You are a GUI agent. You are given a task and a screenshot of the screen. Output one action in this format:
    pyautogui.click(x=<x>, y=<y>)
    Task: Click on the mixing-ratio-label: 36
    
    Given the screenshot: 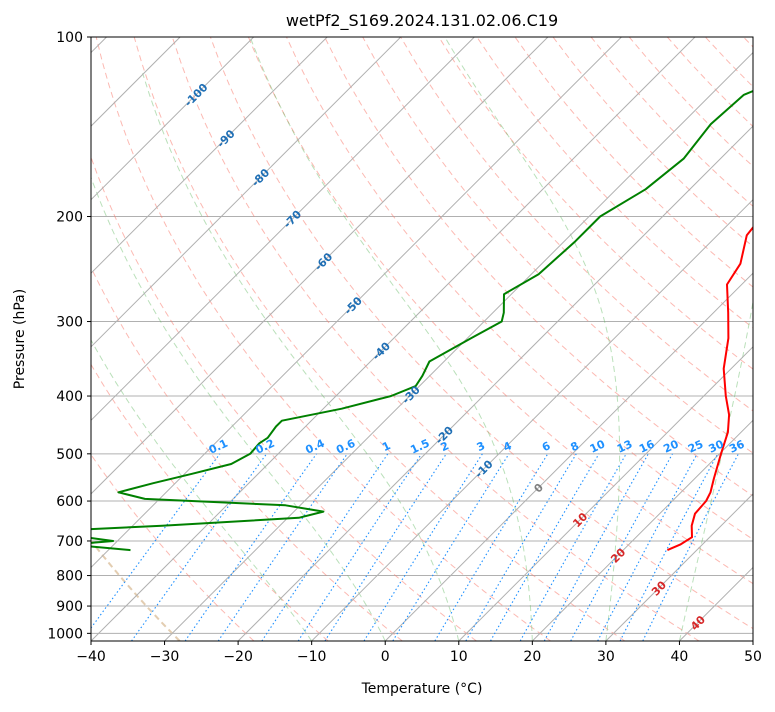 What is the action you would take?
    pyautogui.click(x=737, y=446)
    